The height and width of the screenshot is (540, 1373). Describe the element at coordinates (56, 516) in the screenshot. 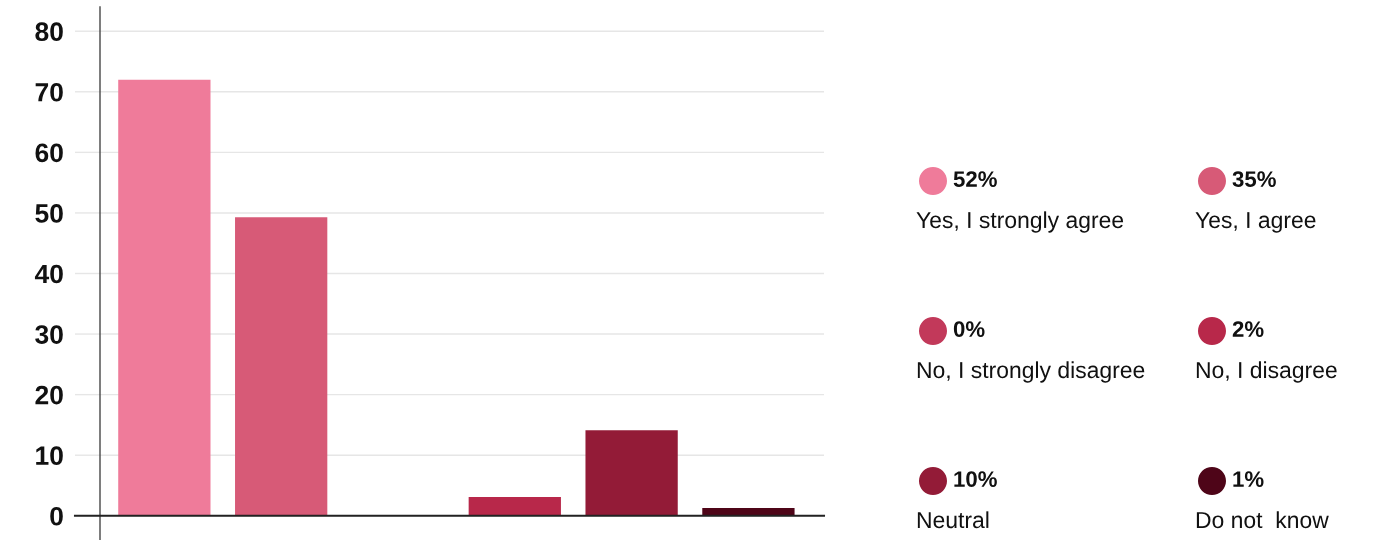

I see `y-tick-label: 0` at that location.